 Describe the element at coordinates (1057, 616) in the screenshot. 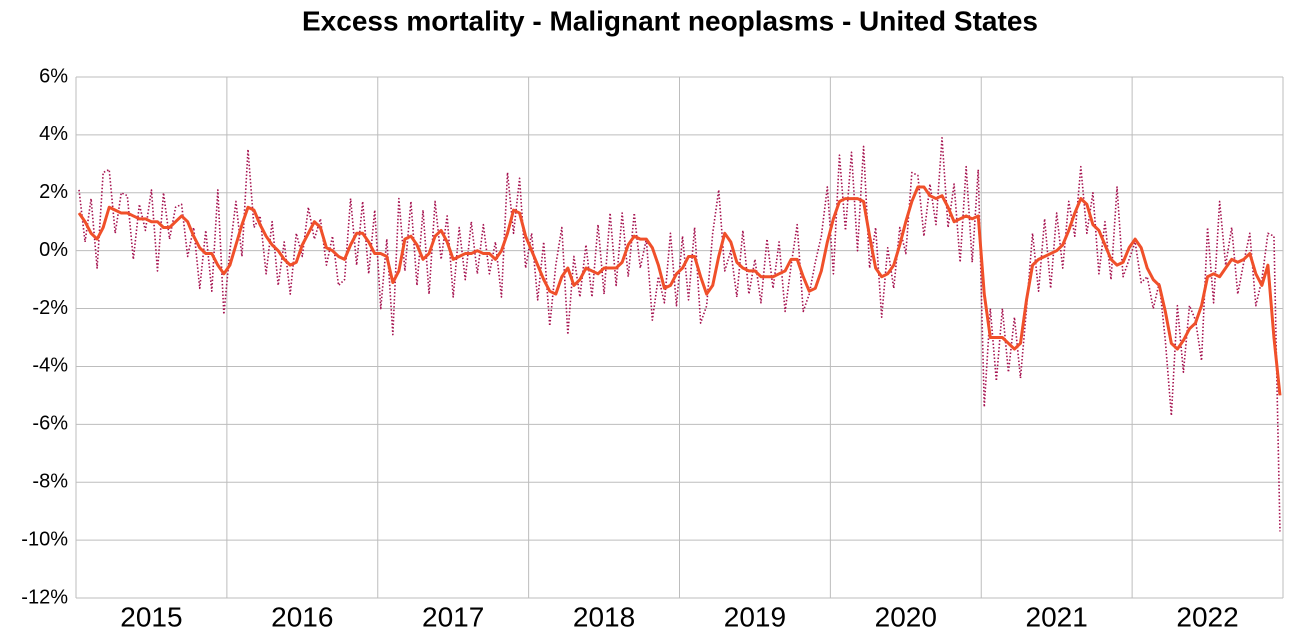

I see `x-tick-label: 2021` at that location.